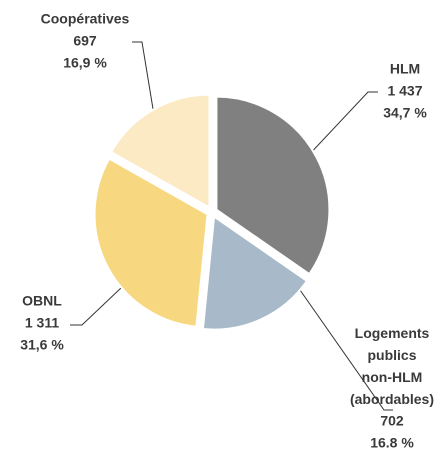 Image resolution: width=443 pixels, height=459 pixels. What do you see at coordinates (405, 69) in the screenshot?
I see `slice-label: HLM` at bounding box center [405, 69].